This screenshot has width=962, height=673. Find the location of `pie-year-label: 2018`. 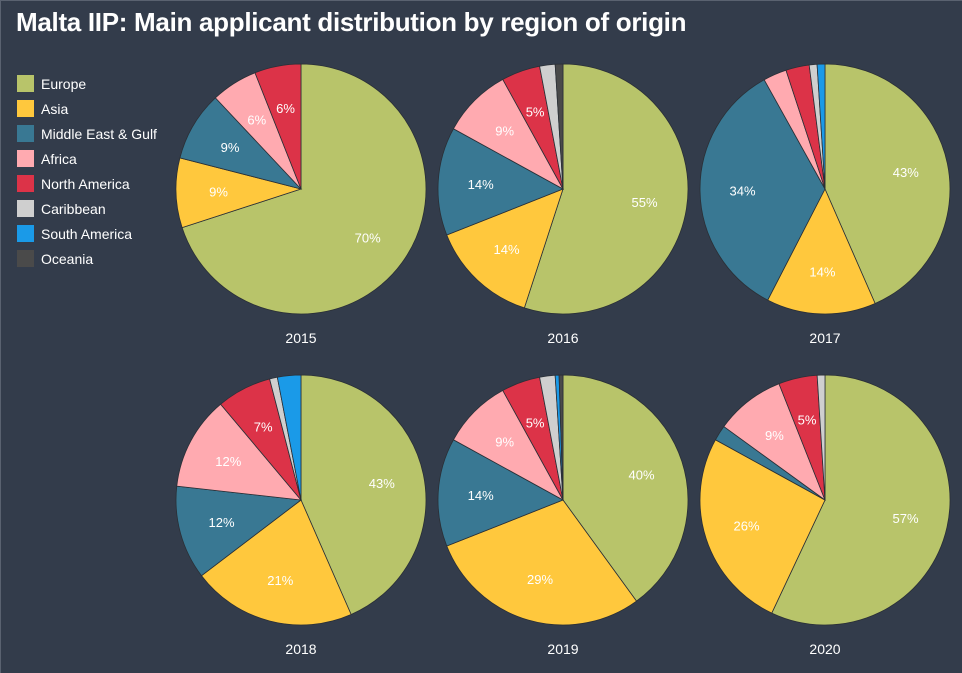

pie-year-label: 2018 is located at coordinates (300, 649).